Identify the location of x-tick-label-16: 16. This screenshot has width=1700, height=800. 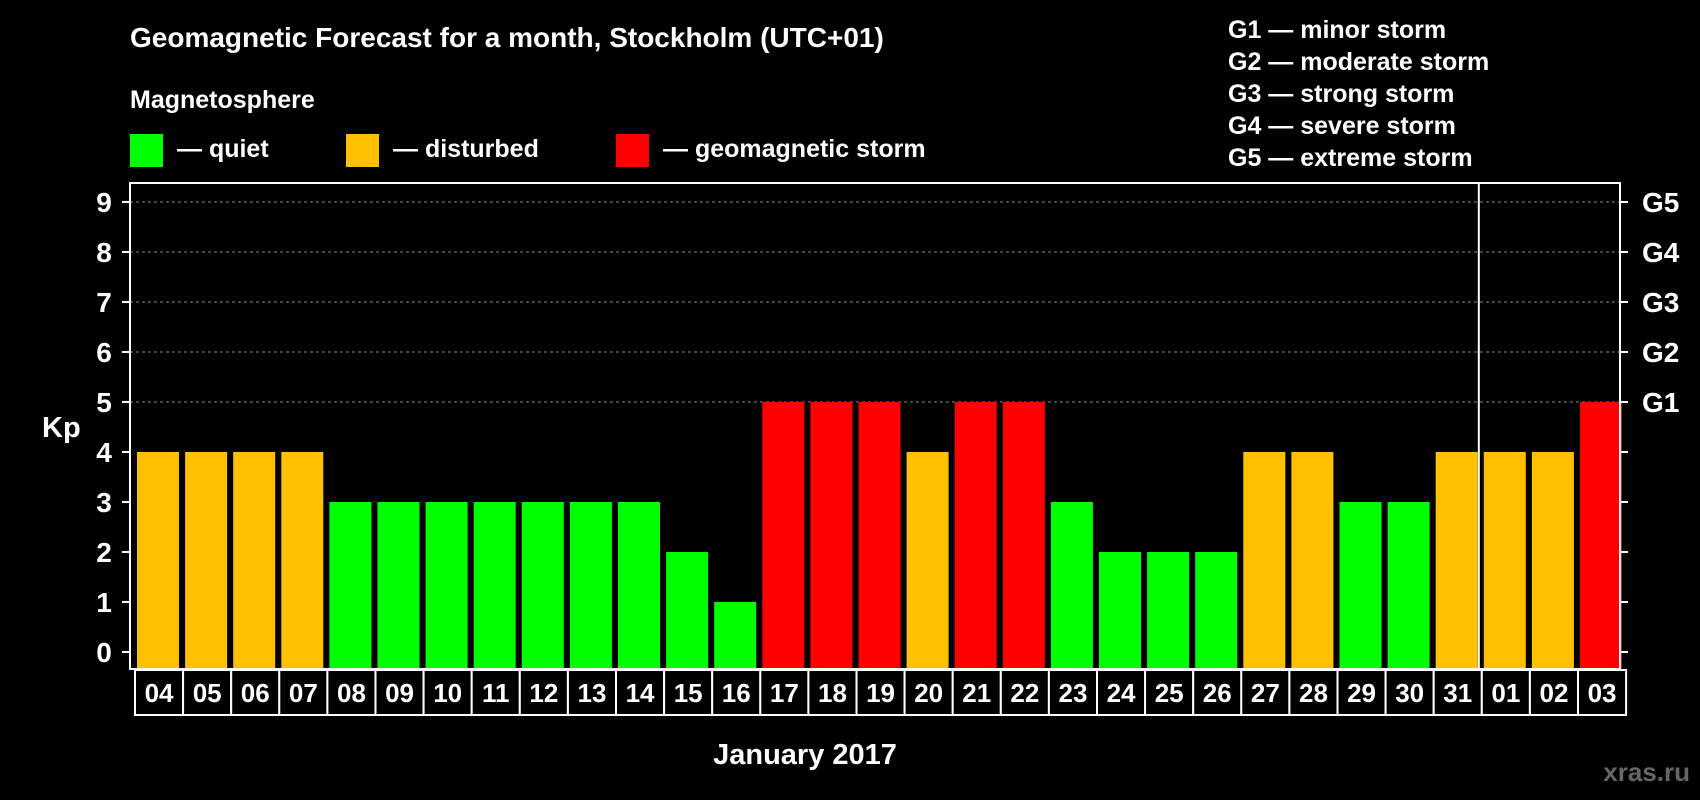
(736, 693).